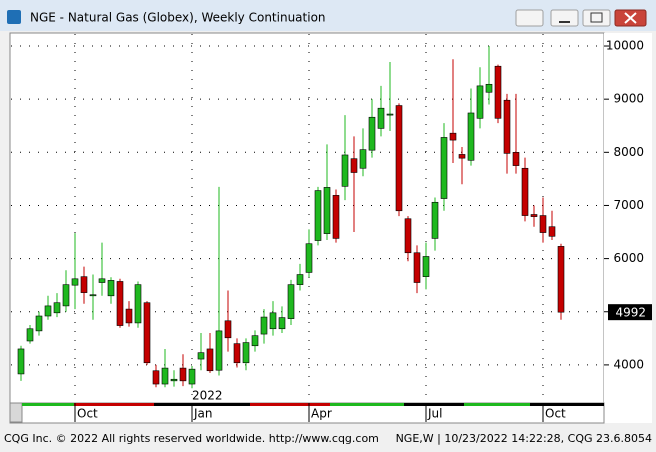 This screenshot has height=452, width=656. I want to click on year-label: 2022, so click(207, 396).